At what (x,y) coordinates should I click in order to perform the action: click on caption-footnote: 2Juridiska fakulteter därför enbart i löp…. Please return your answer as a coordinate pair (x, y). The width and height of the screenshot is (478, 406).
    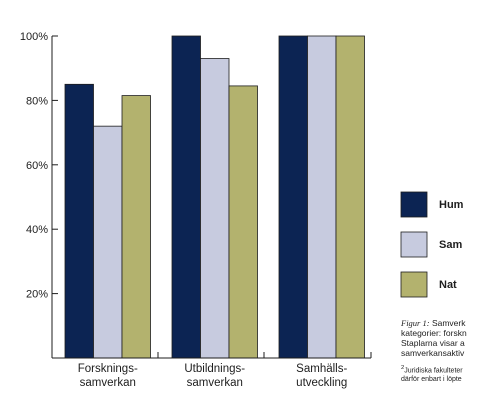
    Looking at the image, I should click on (439, 374).